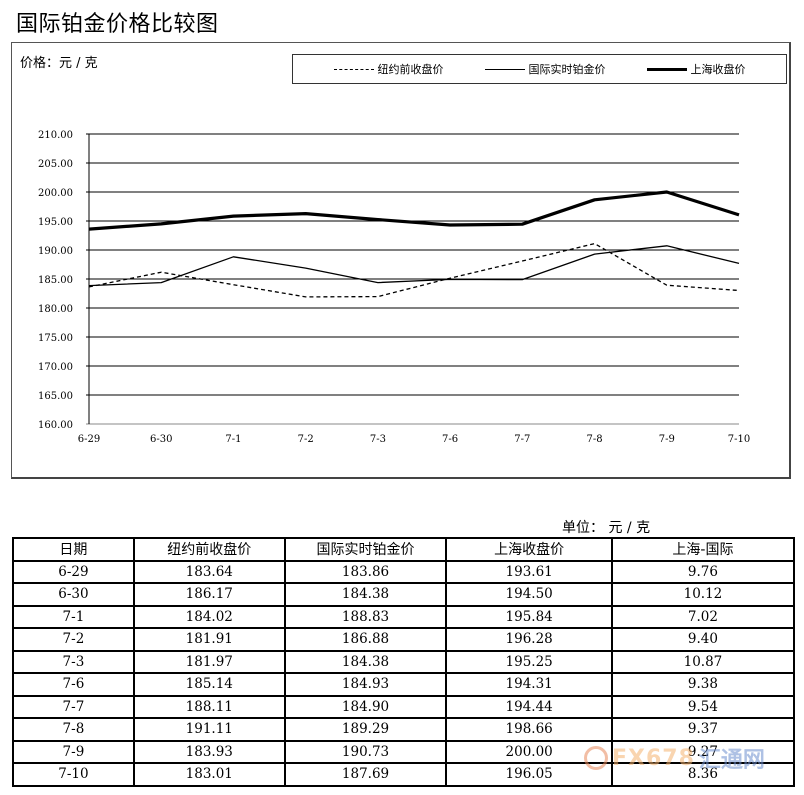  I want to click on cell-spread: 10.87, so click(703, 661).